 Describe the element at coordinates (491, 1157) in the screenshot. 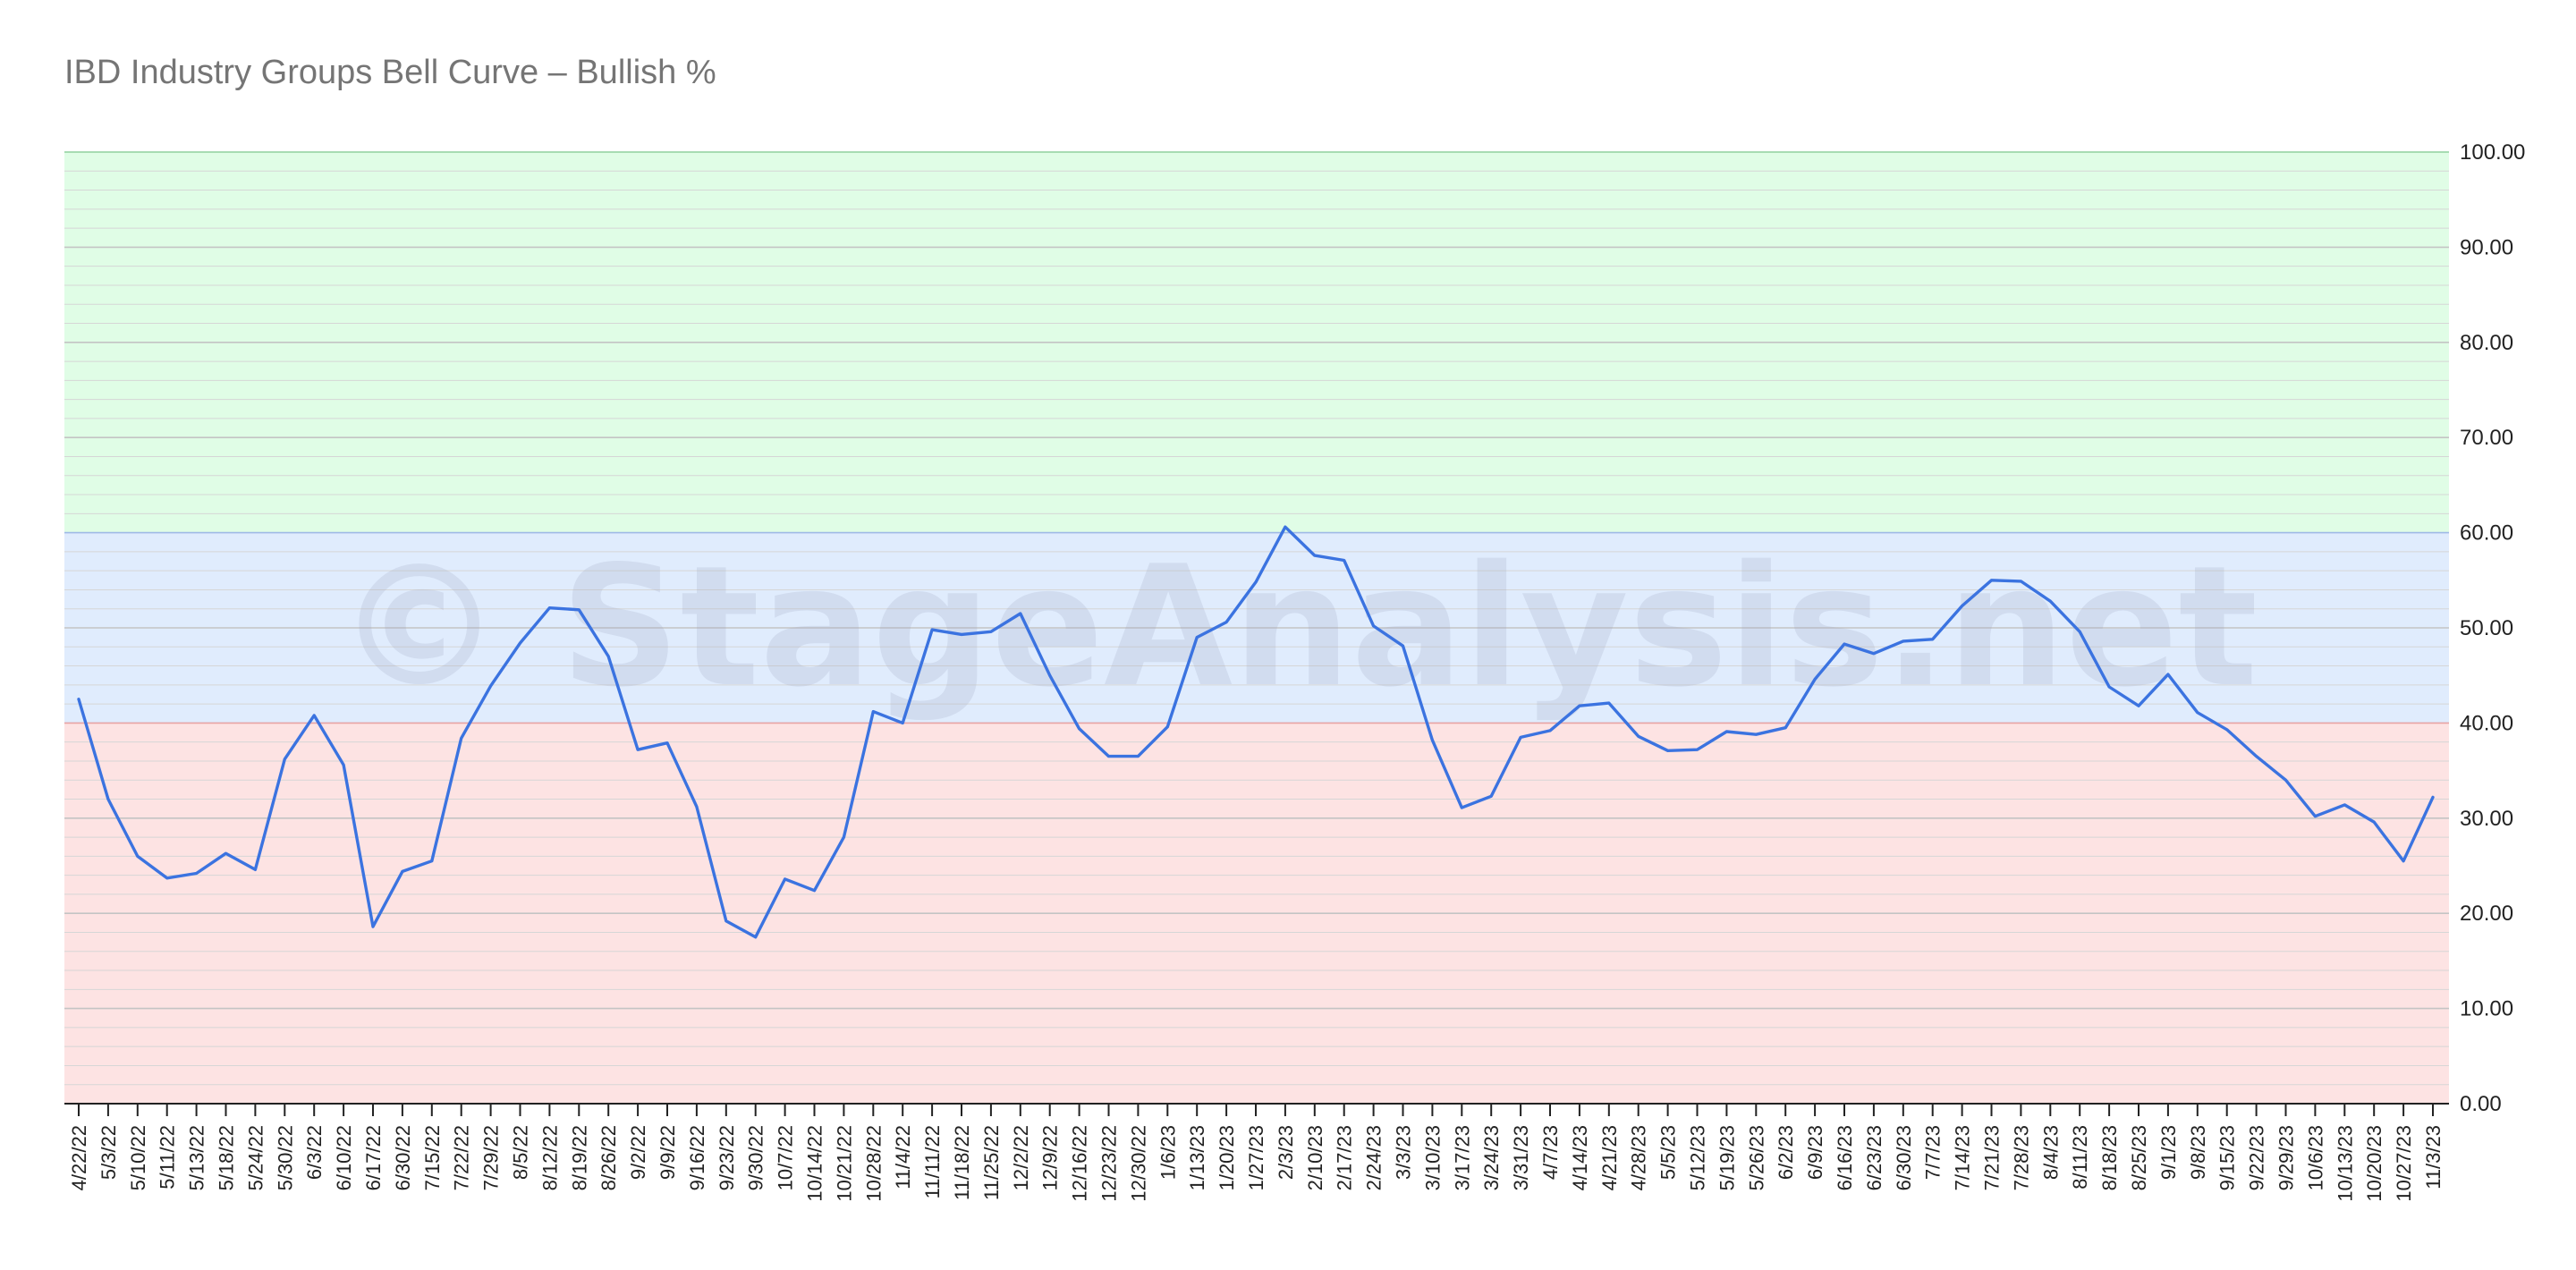

I see `x-tick-label: 7/29/22` at that location.